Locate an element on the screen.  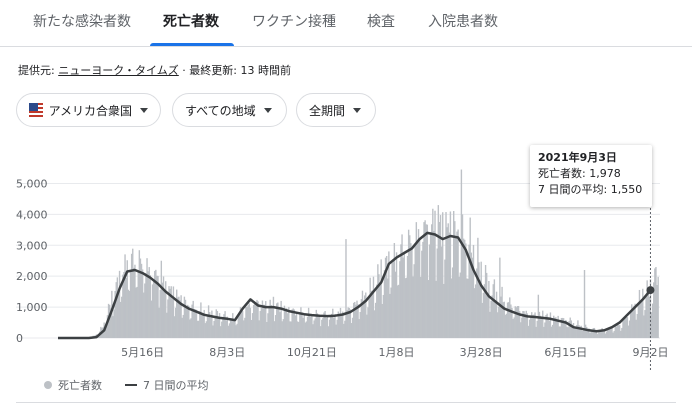
tab-tests: 検査 is located at coordinates (381, 22).